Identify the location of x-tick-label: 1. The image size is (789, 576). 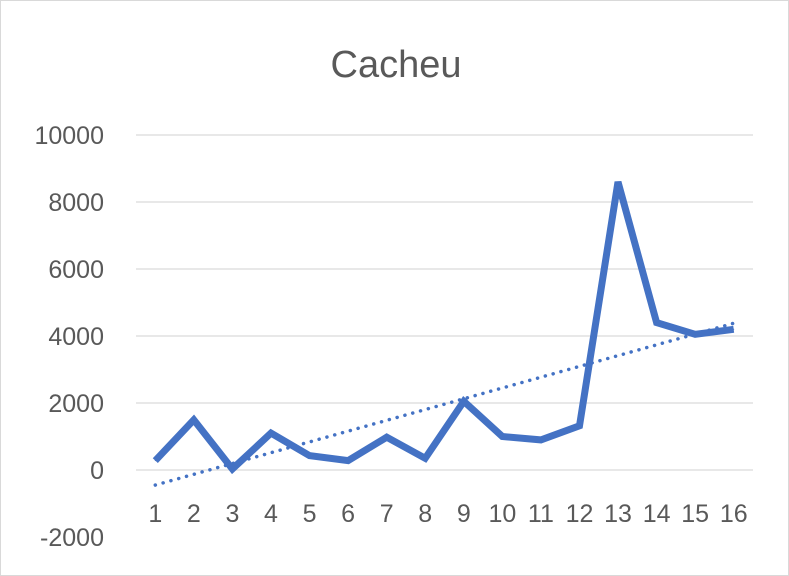
(155, 514).